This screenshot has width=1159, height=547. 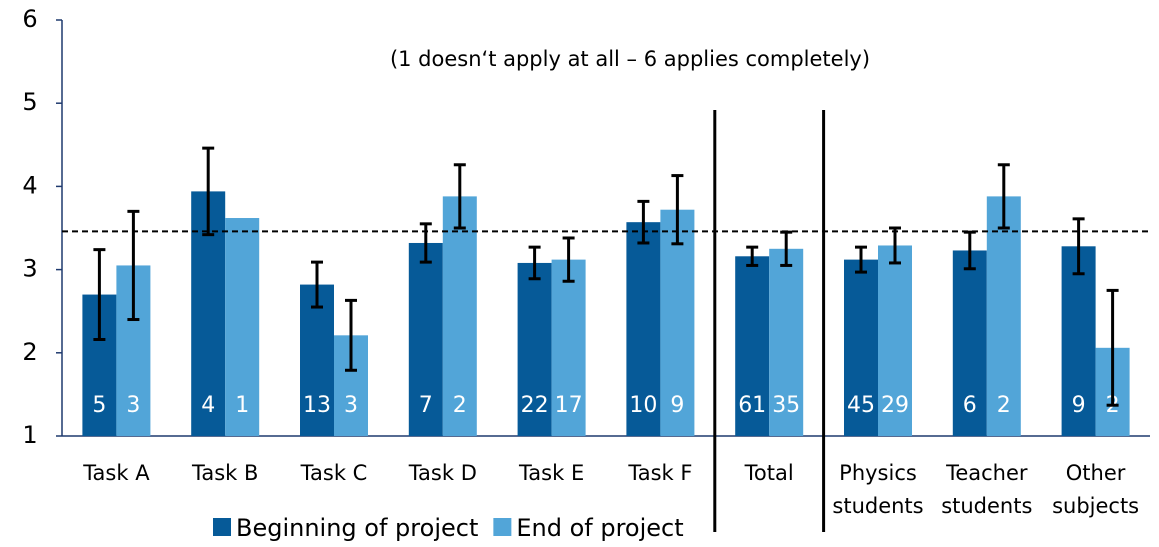 What do you see at coordinates (442, 473) in the screenshot?
I see `x-tick-label: Task D` at bounding box center [442, 473].